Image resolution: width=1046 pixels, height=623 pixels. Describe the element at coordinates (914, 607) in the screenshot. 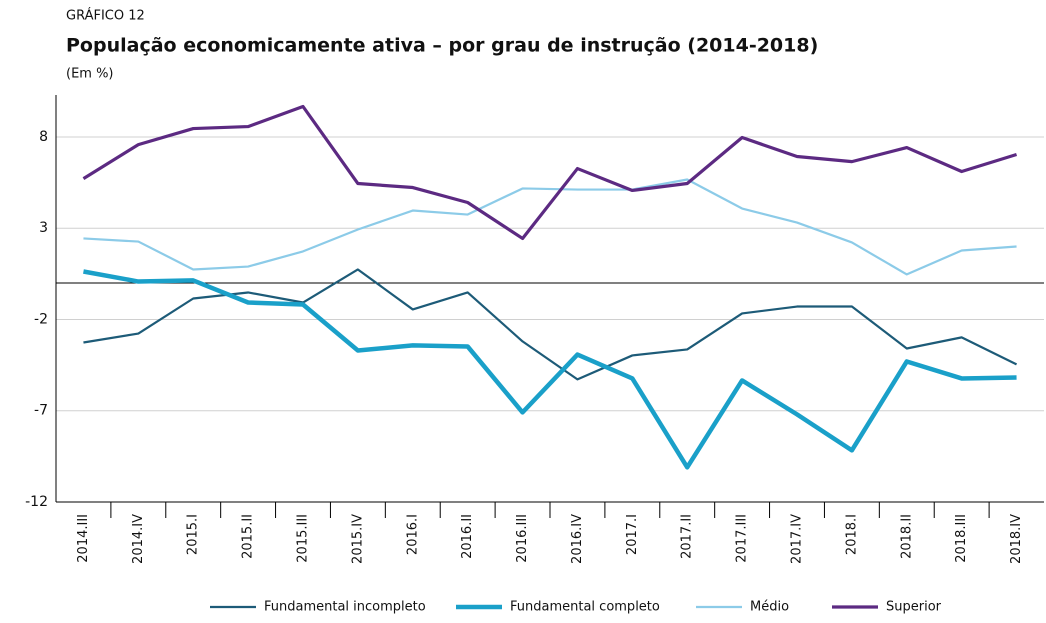

I see `legend-label: Superior` at that location.